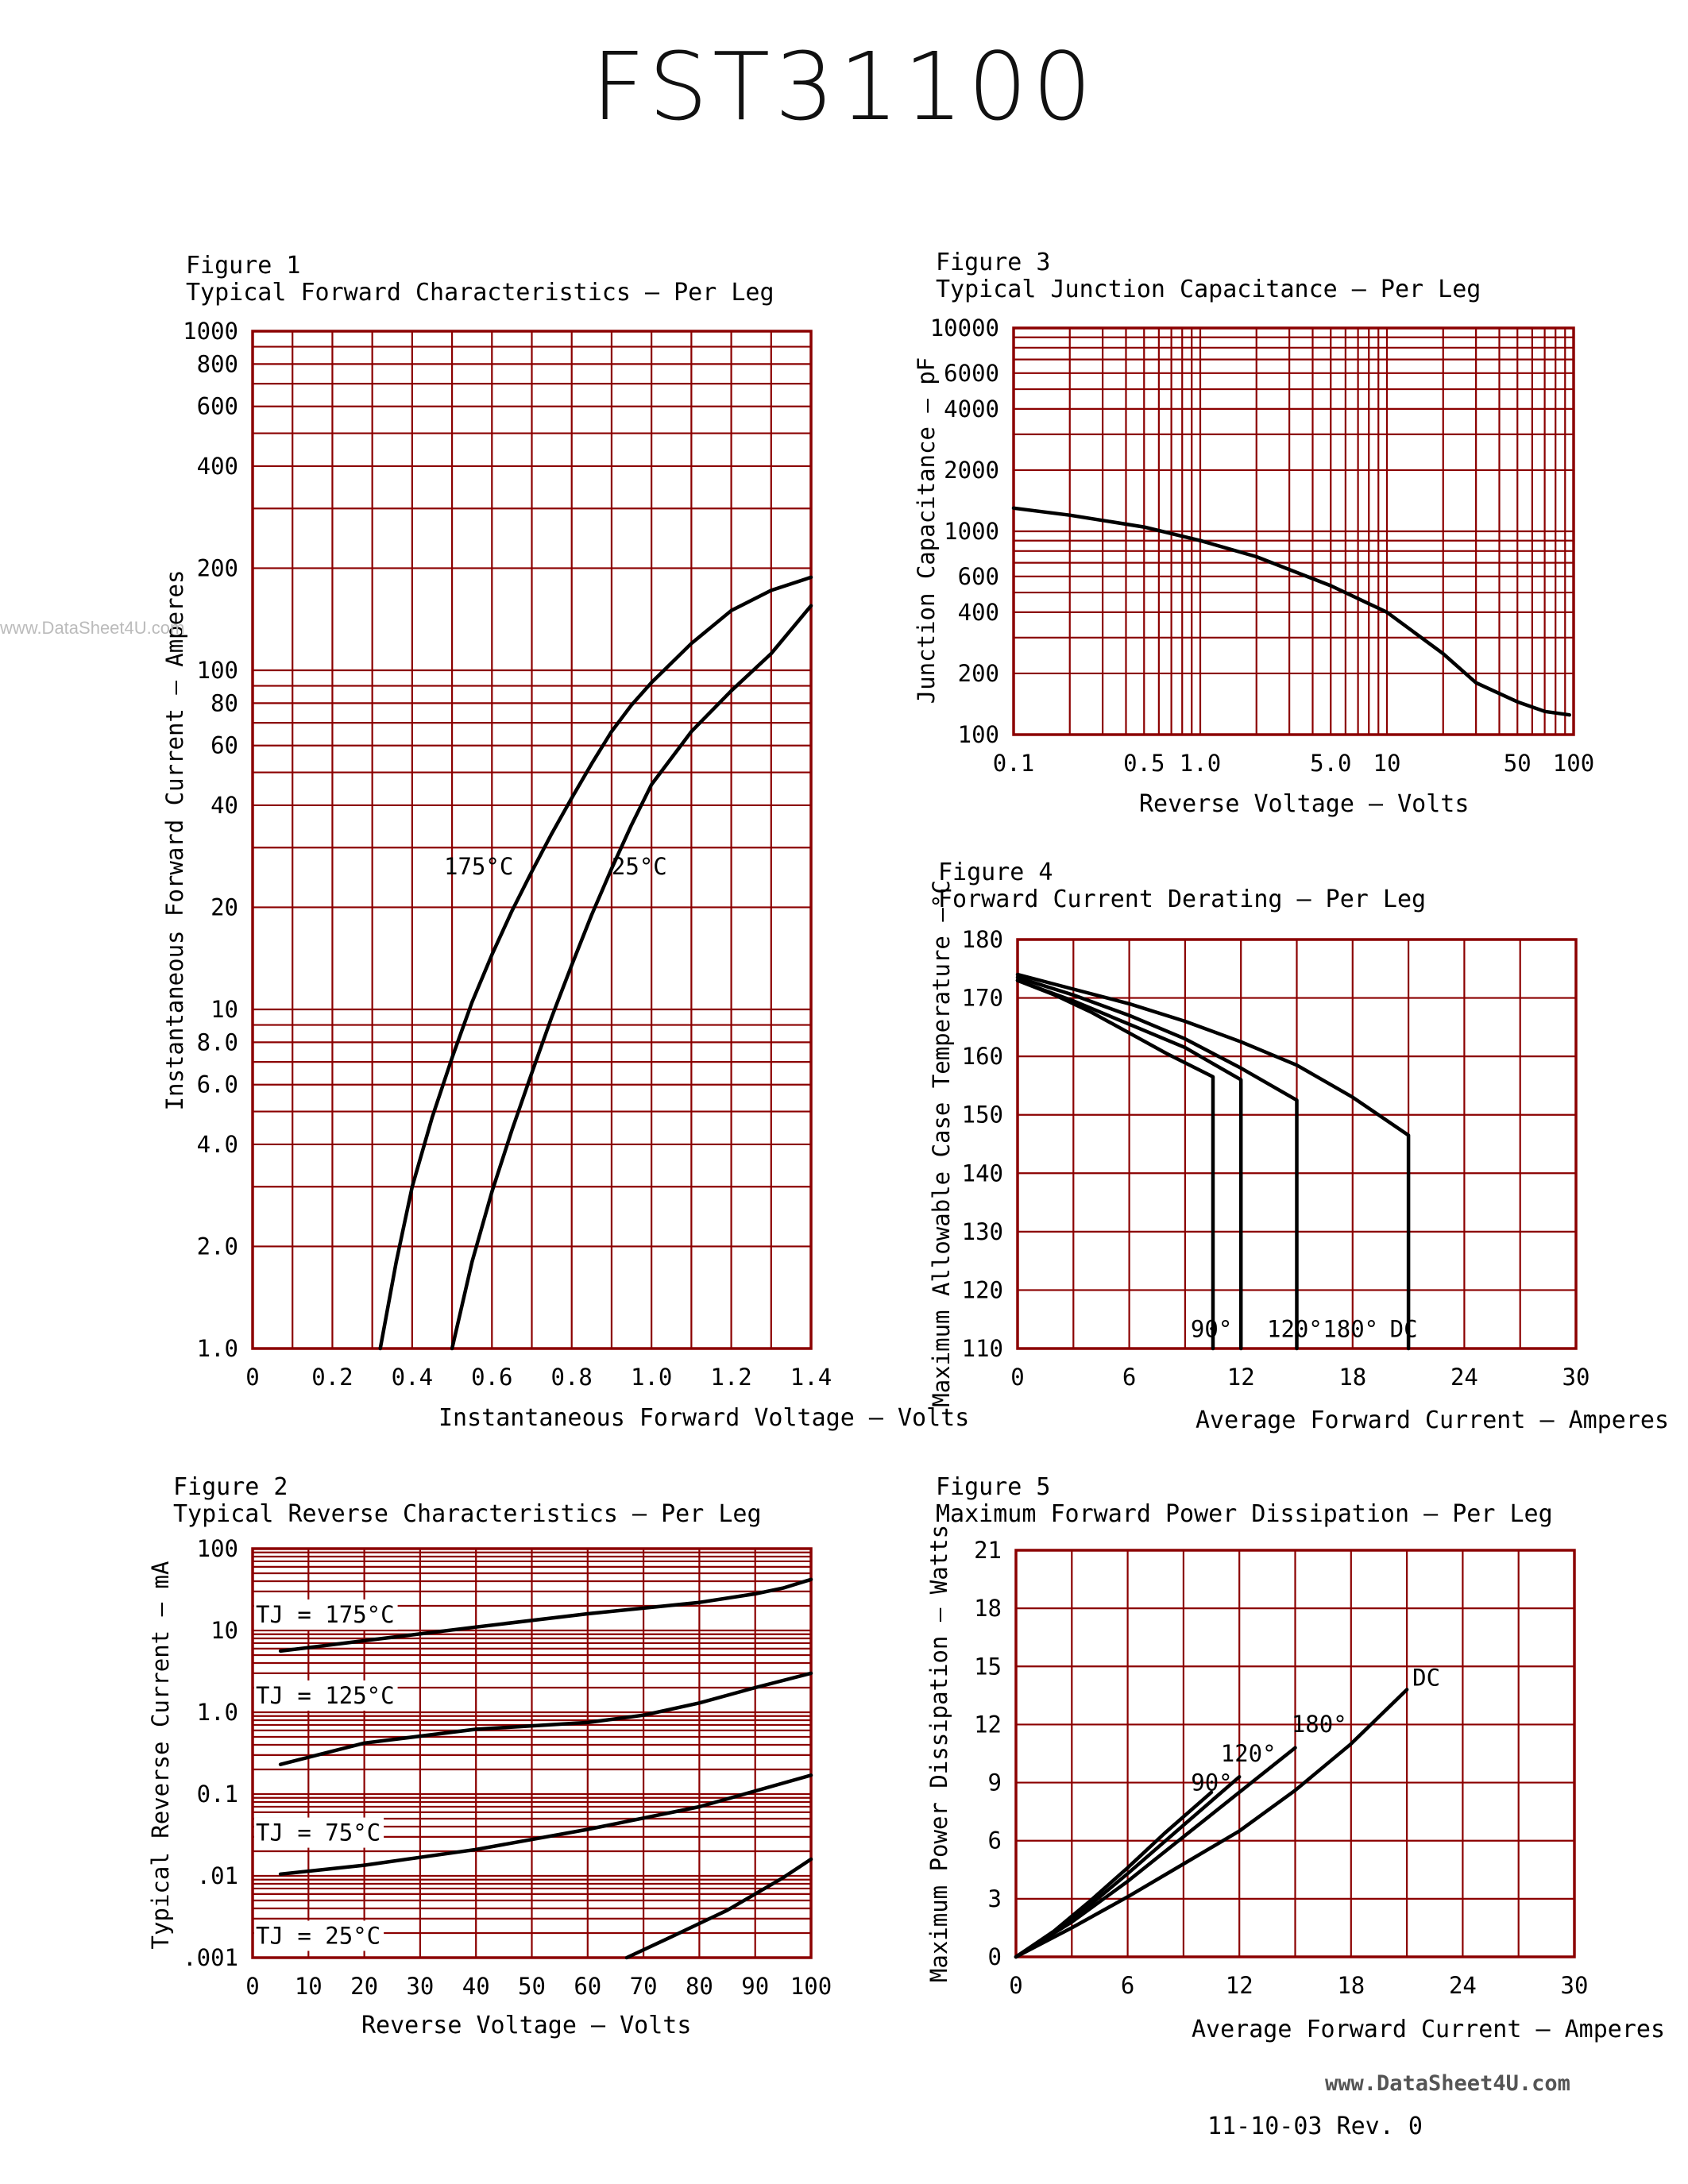 This screenshot has height=2184, width=1688. Describe the element at coordinates (572, 1377) in the screenshot. I see `fig1-xtick-label: 0.8` at that location.